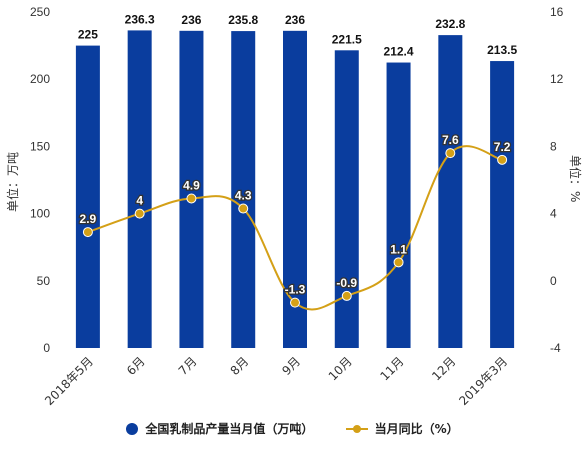 The height and width of the screenshot is (449, 585). I want to click on bar-value-label: 236.3, so click(140, 19).